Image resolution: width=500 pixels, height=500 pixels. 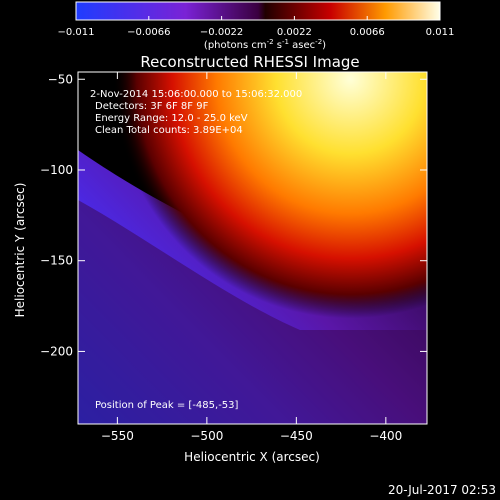 What do you see at coordinates (249, 62) in the screenshot?
I see `chart-title: Reconstructed RHESSI Image` at bounding box center [249, 62].